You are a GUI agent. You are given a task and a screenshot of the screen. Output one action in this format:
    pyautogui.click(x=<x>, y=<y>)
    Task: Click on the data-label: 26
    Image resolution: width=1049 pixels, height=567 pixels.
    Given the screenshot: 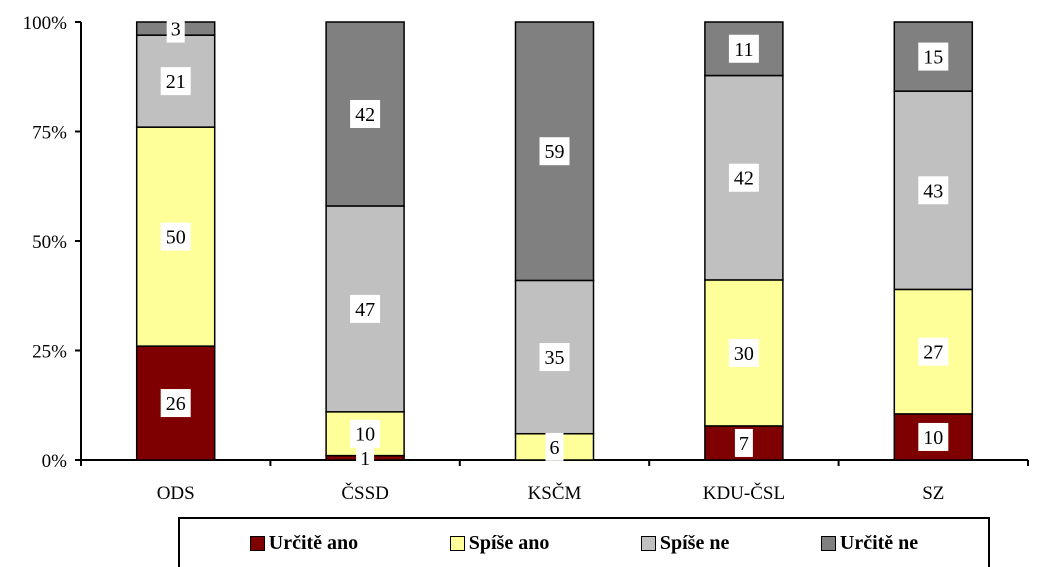 What is the action you would take?
    pyautogui.click(x=176, y=404)
    